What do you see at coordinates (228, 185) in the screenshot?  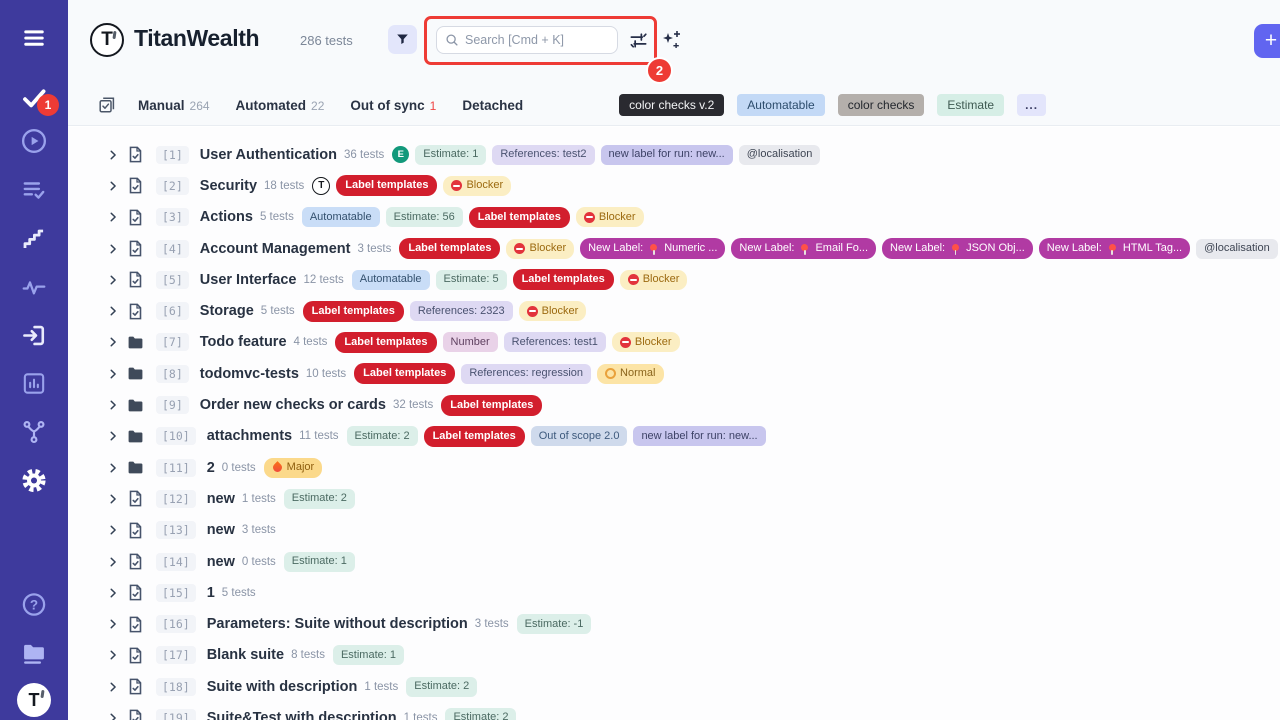 I see `suite-title: Security` at bounding box center [228, 185].